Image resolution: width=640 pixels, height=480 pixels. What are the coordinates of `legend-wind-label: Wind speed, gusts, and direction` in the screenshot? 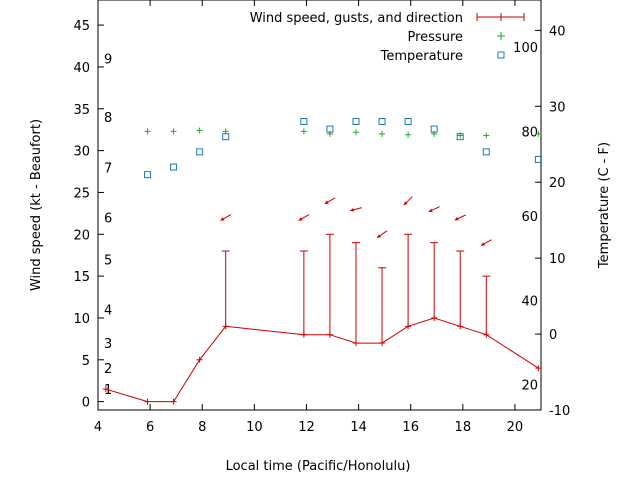 It's located at (356, 18).